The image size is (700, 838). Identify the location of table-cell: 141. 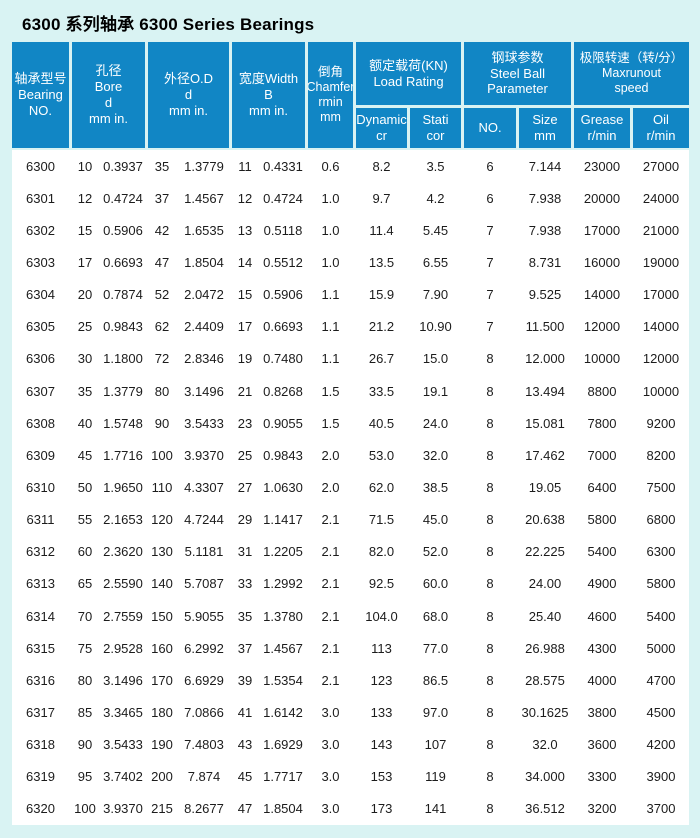
(435, 809).